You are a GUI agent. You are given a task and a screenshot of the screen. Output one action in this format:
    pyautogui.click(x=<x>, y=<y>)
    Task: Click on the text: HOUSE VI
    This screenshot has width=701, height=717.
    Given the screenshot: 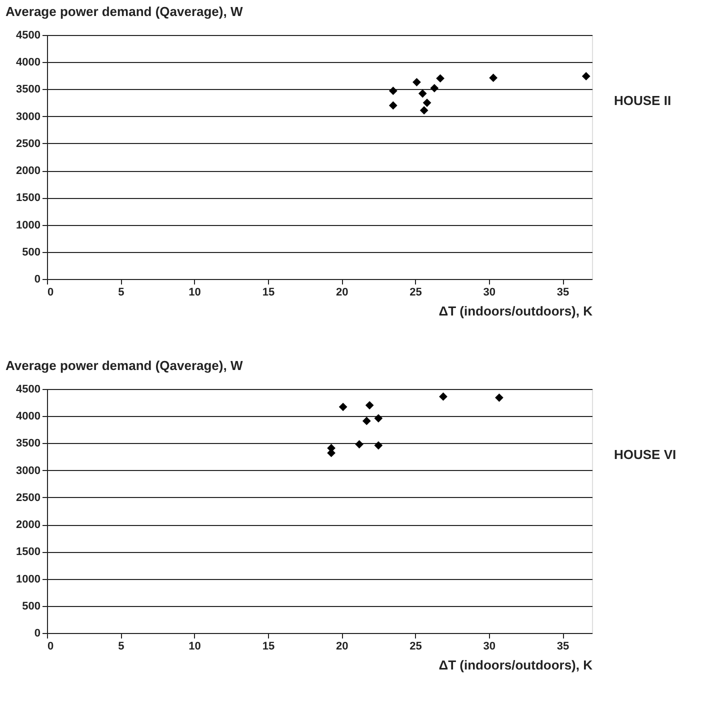 What is the action you would take?
    pyautogui.click(x=645, y=454)
    